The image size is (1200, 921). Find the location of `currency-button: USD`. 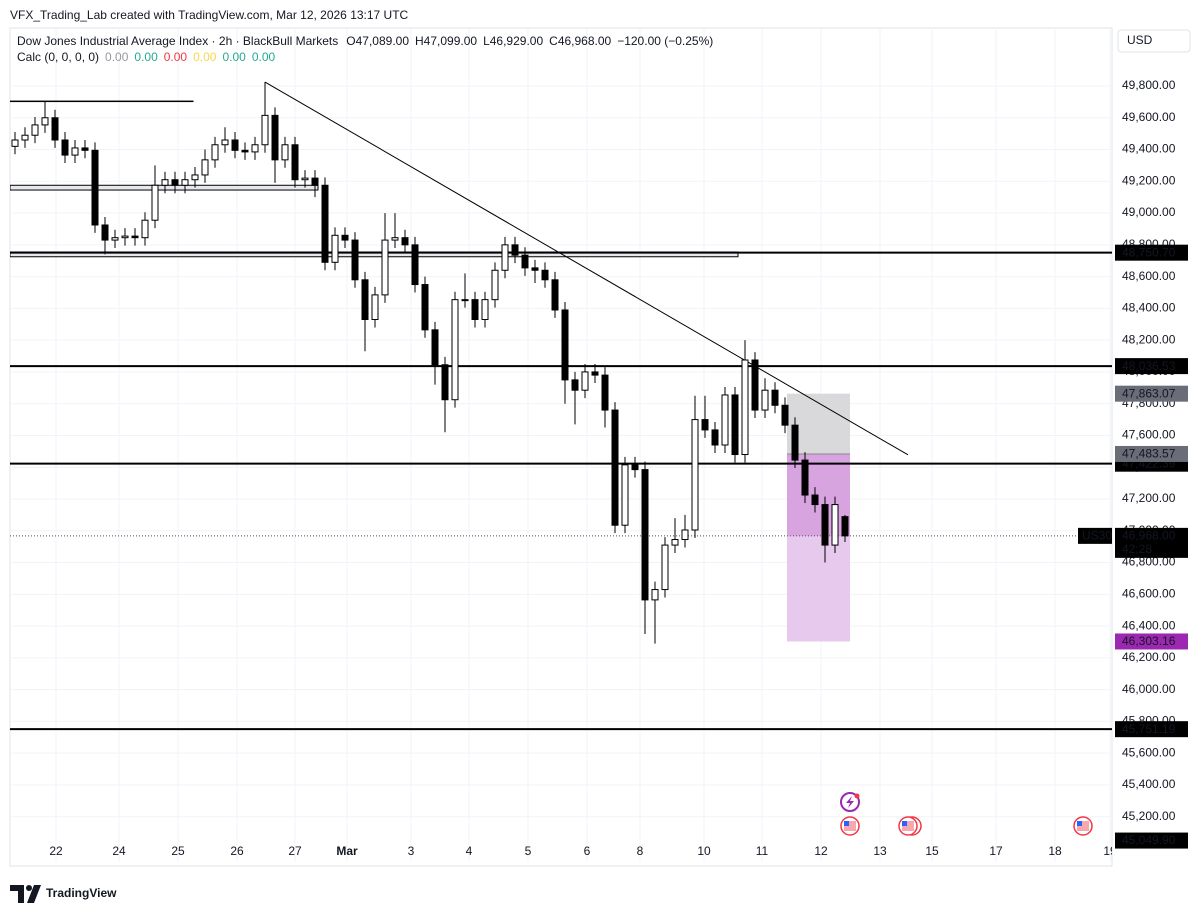

currency-button: USD is located at coordinates (1154, 41).